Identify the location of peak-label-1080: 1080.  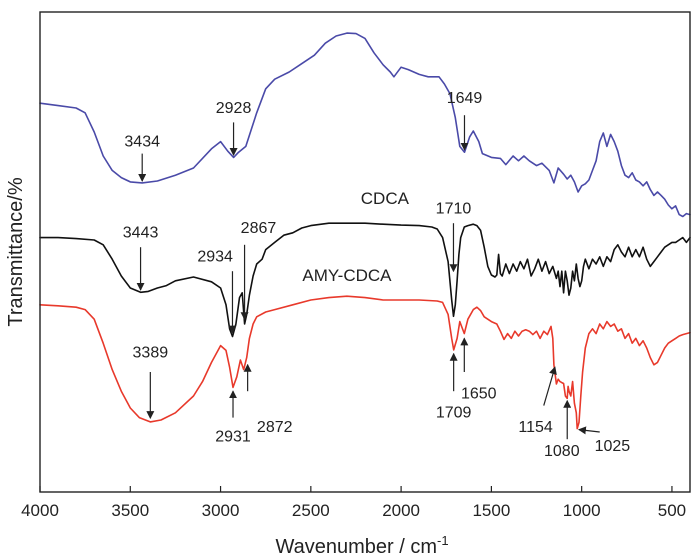
(562, 451).